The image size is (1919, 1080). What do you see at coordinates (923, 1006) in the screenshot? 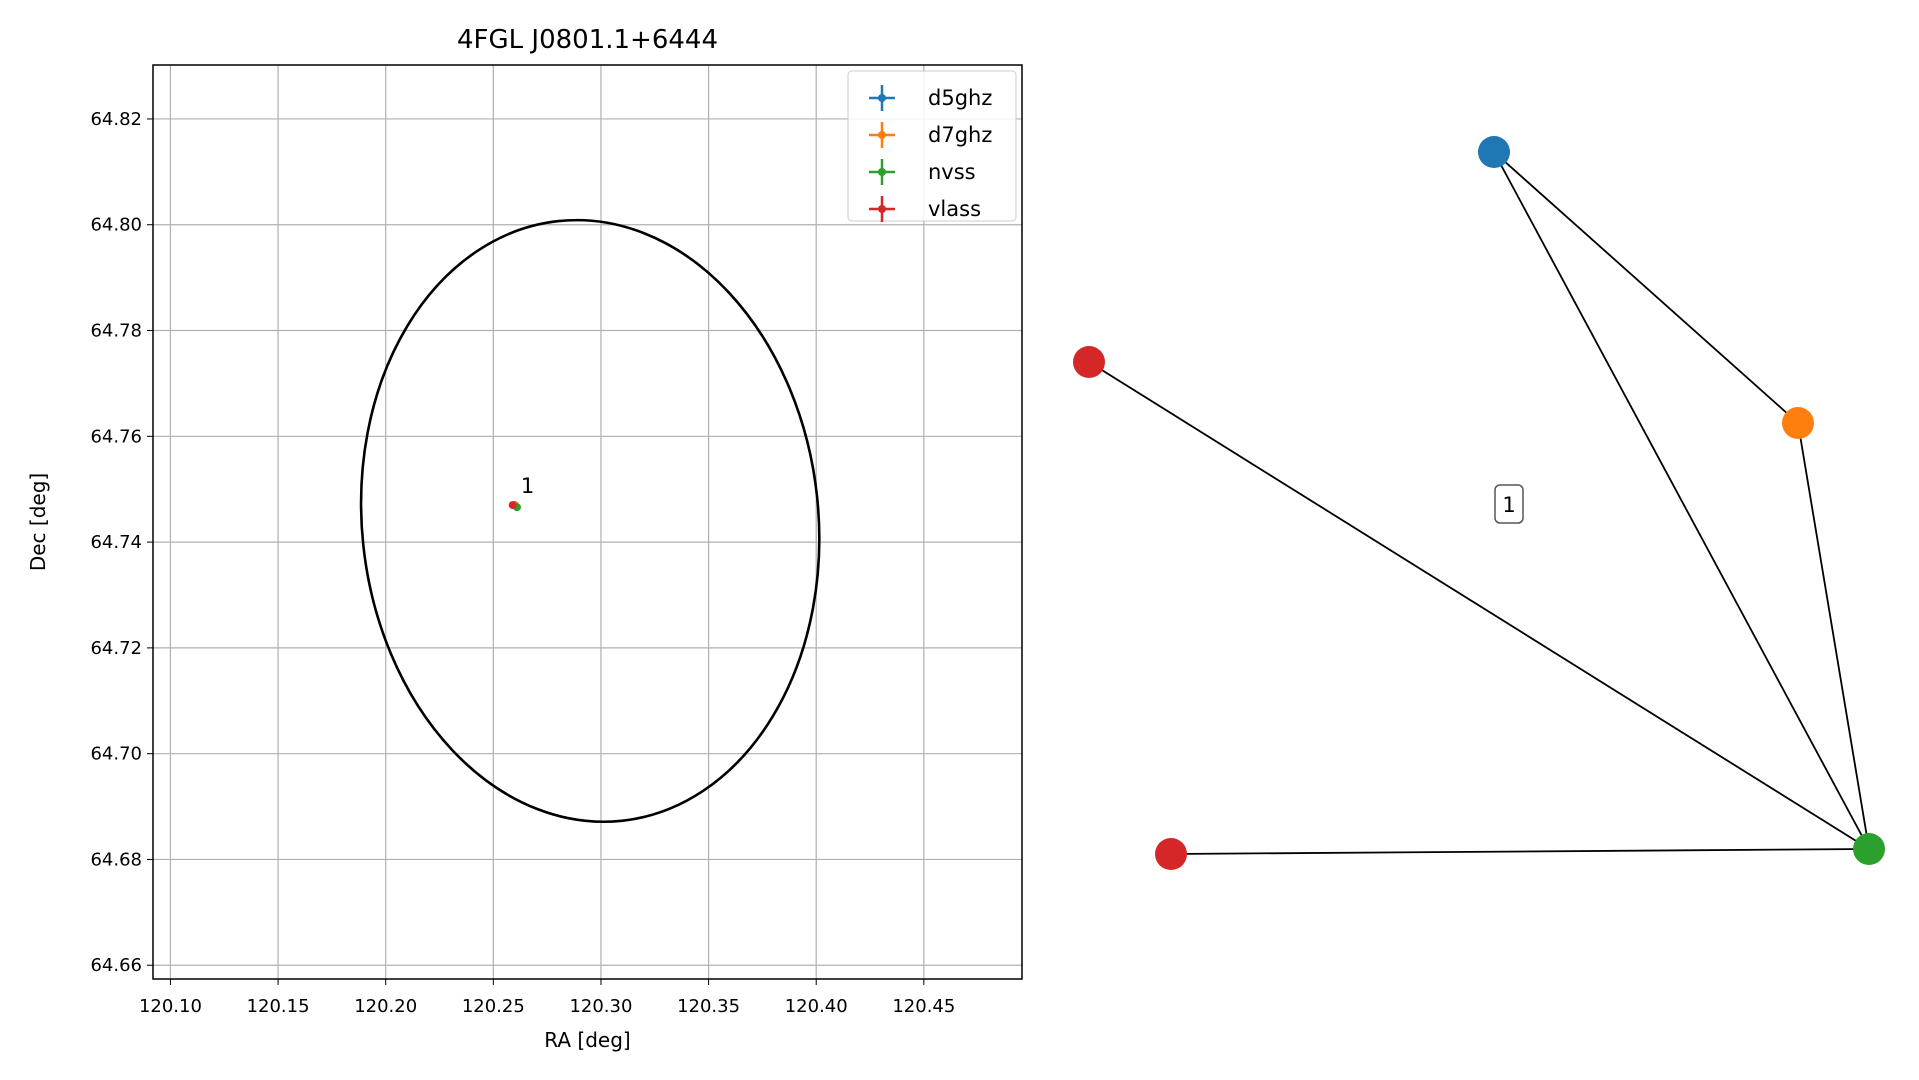
I see `x-tick-label: 120.45` at bounding box center [923, 1006].